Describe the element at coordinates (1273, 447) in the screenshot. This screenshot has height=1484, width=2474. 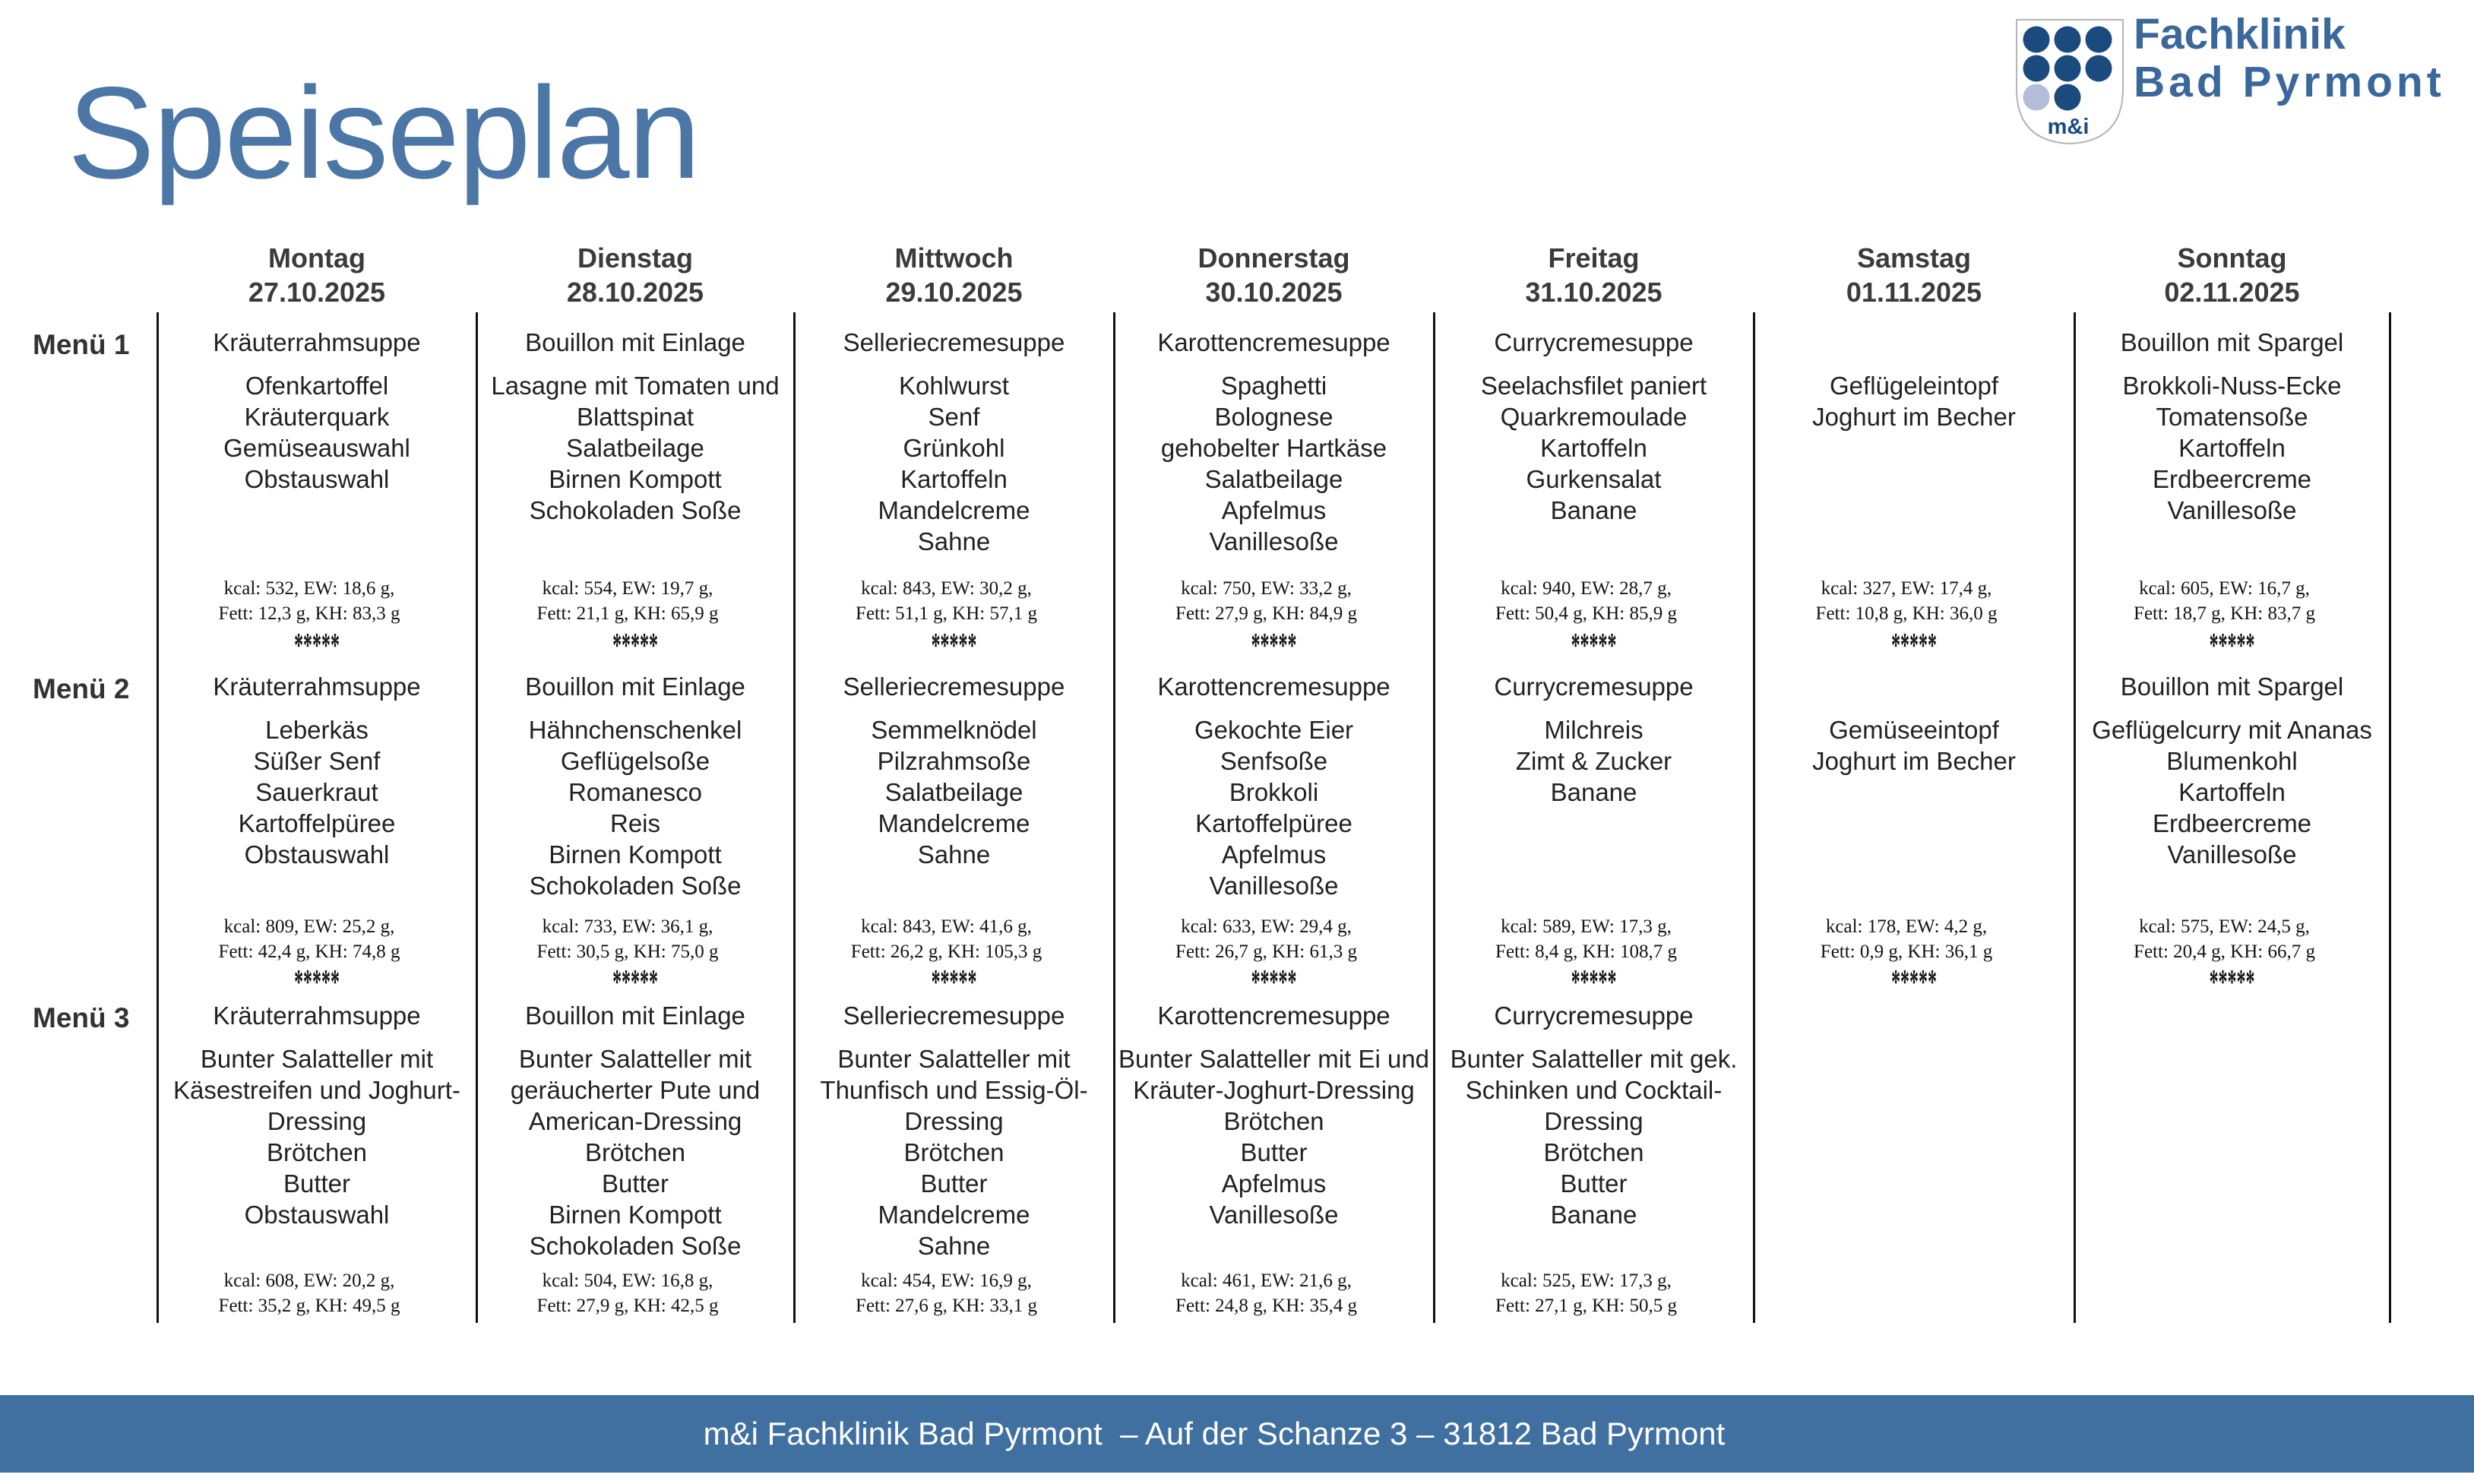
I see `cell-item: gehobelter Hartkäse` at that location.